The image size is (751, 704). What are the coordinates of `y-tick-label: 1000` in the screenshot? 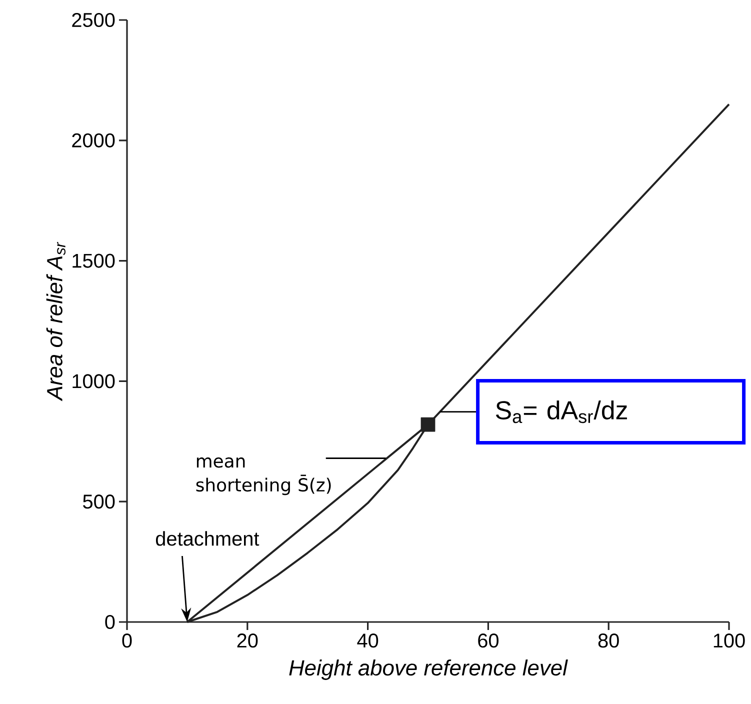 It's located at (93, 381).